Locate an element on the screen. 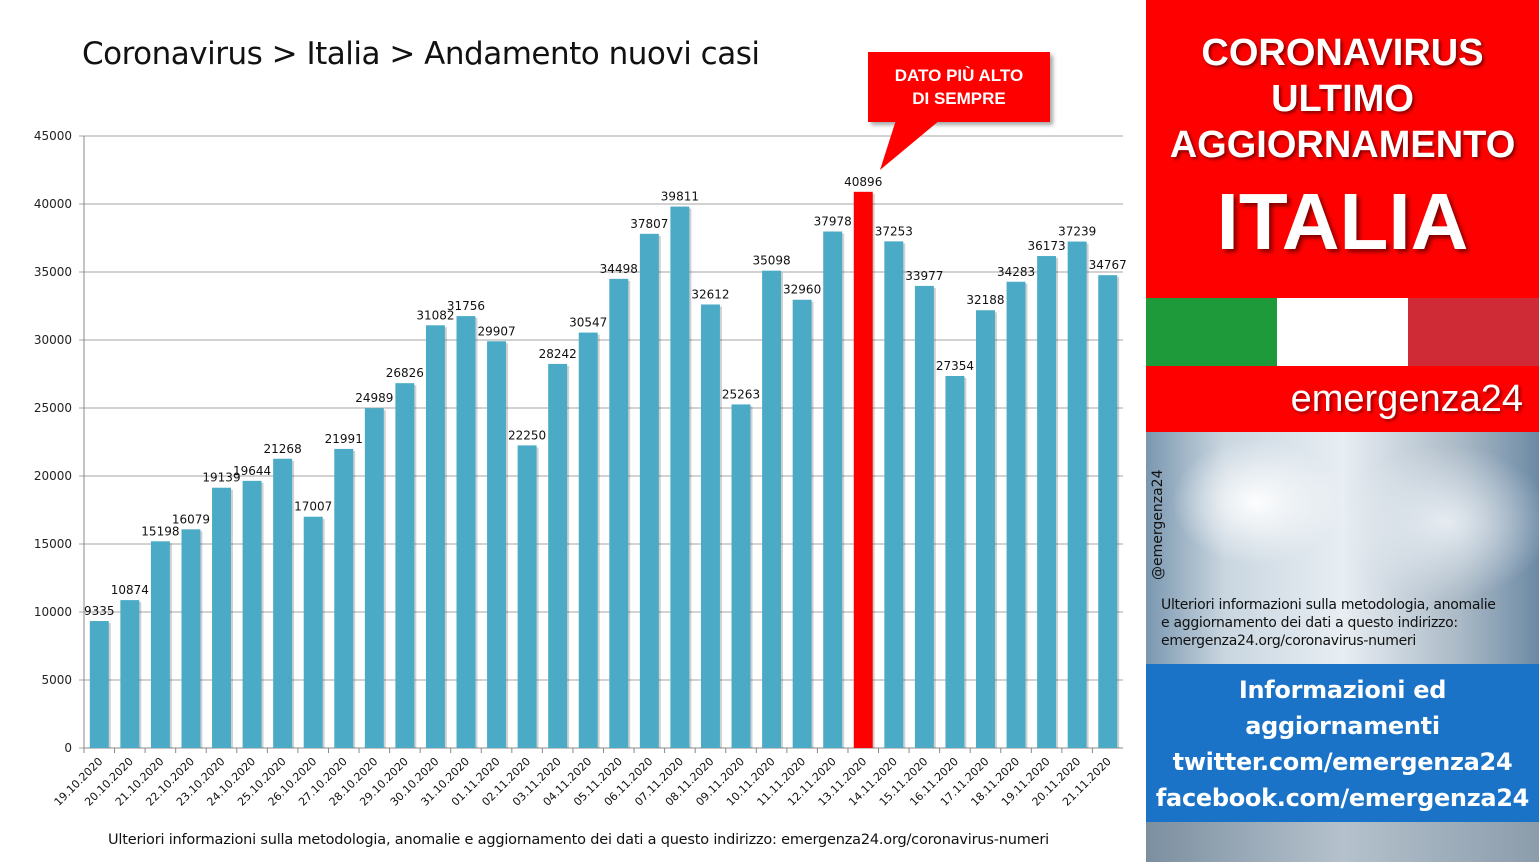 The width and height of the screenshot is (1539, 862). data-label: 10874 is located at coordinates (130, 590).